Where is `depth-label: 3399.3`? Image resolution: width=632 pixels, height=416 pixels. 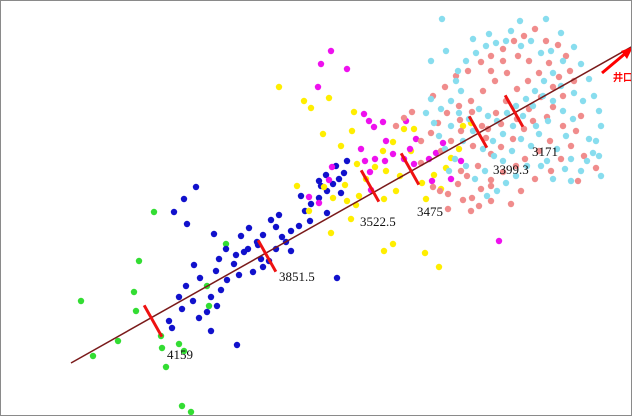 depth-label: 3399.3 is located at coordinates (511, 169).